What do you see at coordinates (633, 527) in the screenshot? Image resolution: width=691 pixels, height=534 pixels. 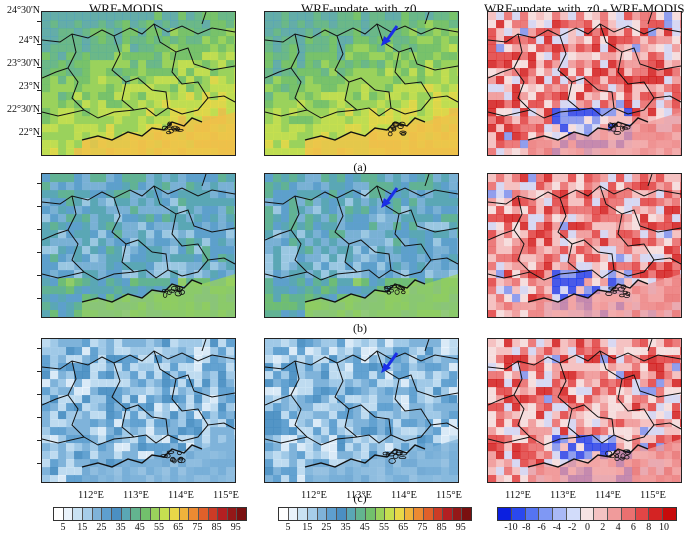 I see `colorbar-difference-label: 6` at bounding box center [633, 527].